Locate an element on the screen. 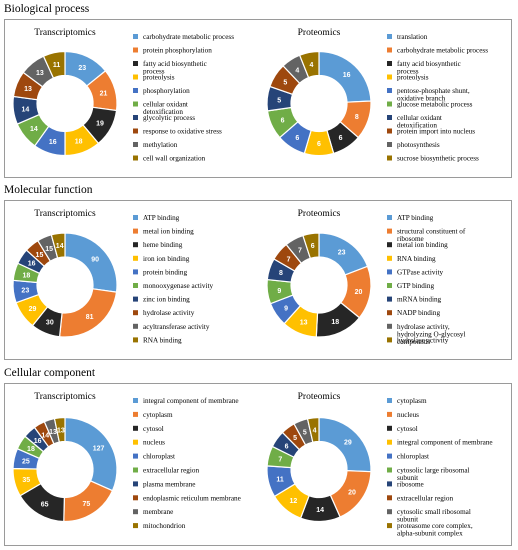  legend-label: zinc ion binding is located at coordinates (166, 300).